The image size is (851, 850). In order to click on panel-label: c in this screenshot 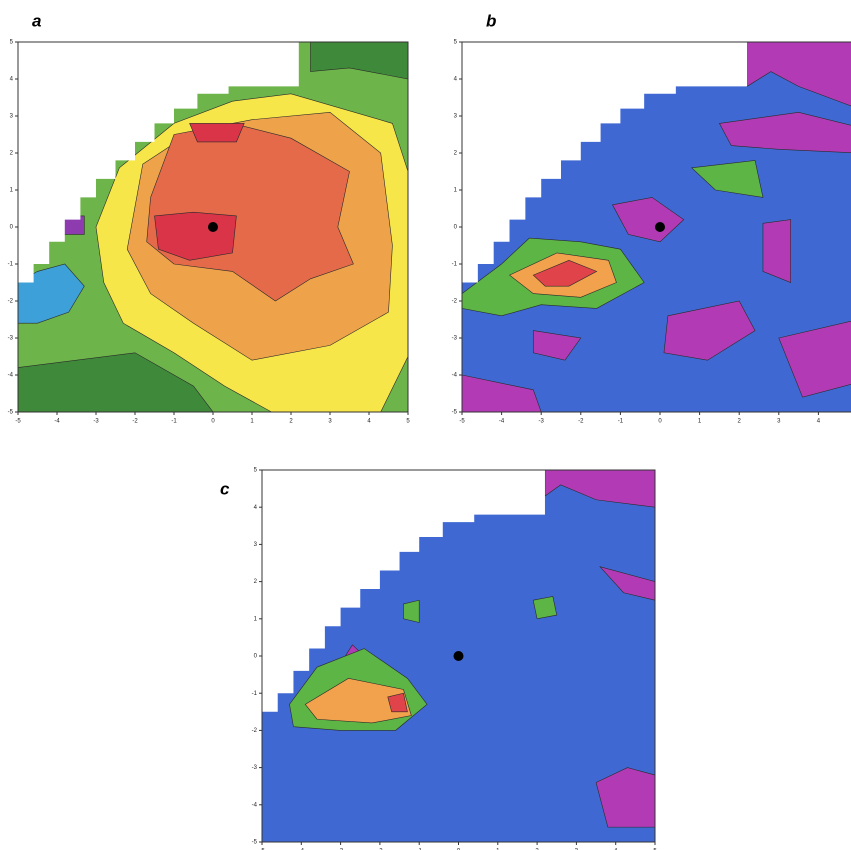, I will do `click(225, 488)`.